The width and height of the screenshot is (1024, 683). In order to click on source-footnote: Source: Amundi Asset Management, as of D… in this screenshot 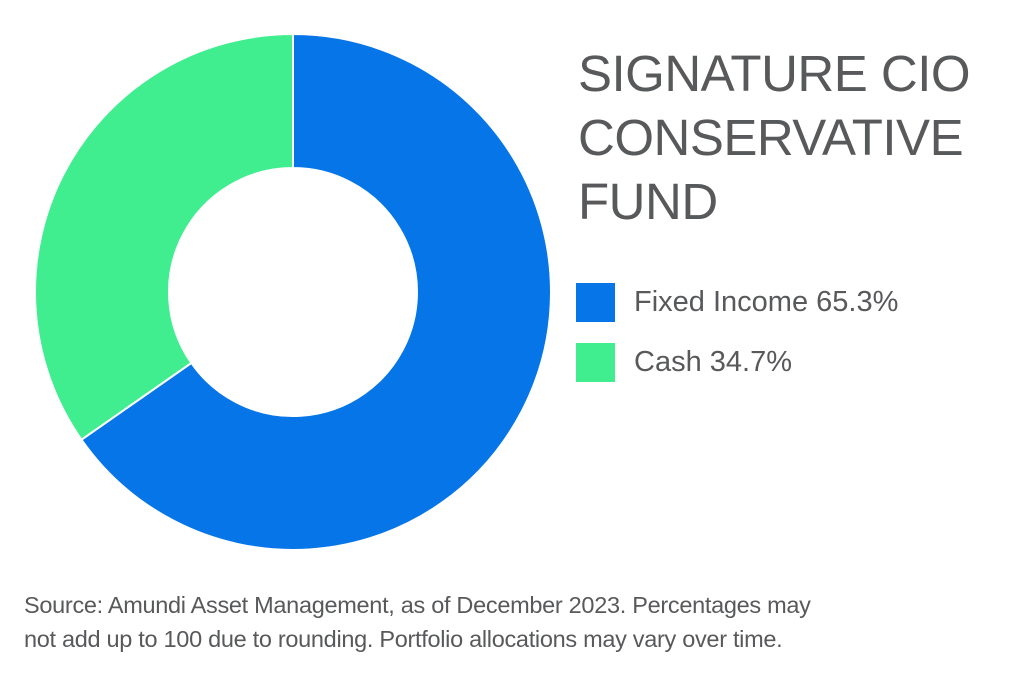, I will do `click(519, 622)`.